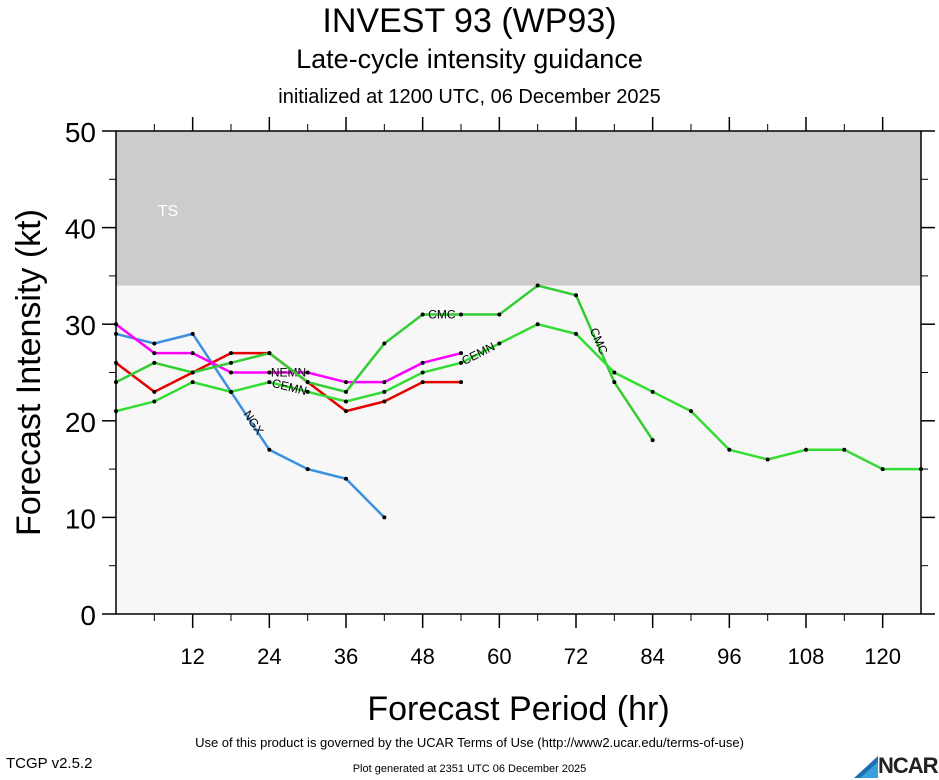  Describe the element at coordinates (908, 765) in the screenshot. I see `ncar-logo-text: NCAR` at that location.